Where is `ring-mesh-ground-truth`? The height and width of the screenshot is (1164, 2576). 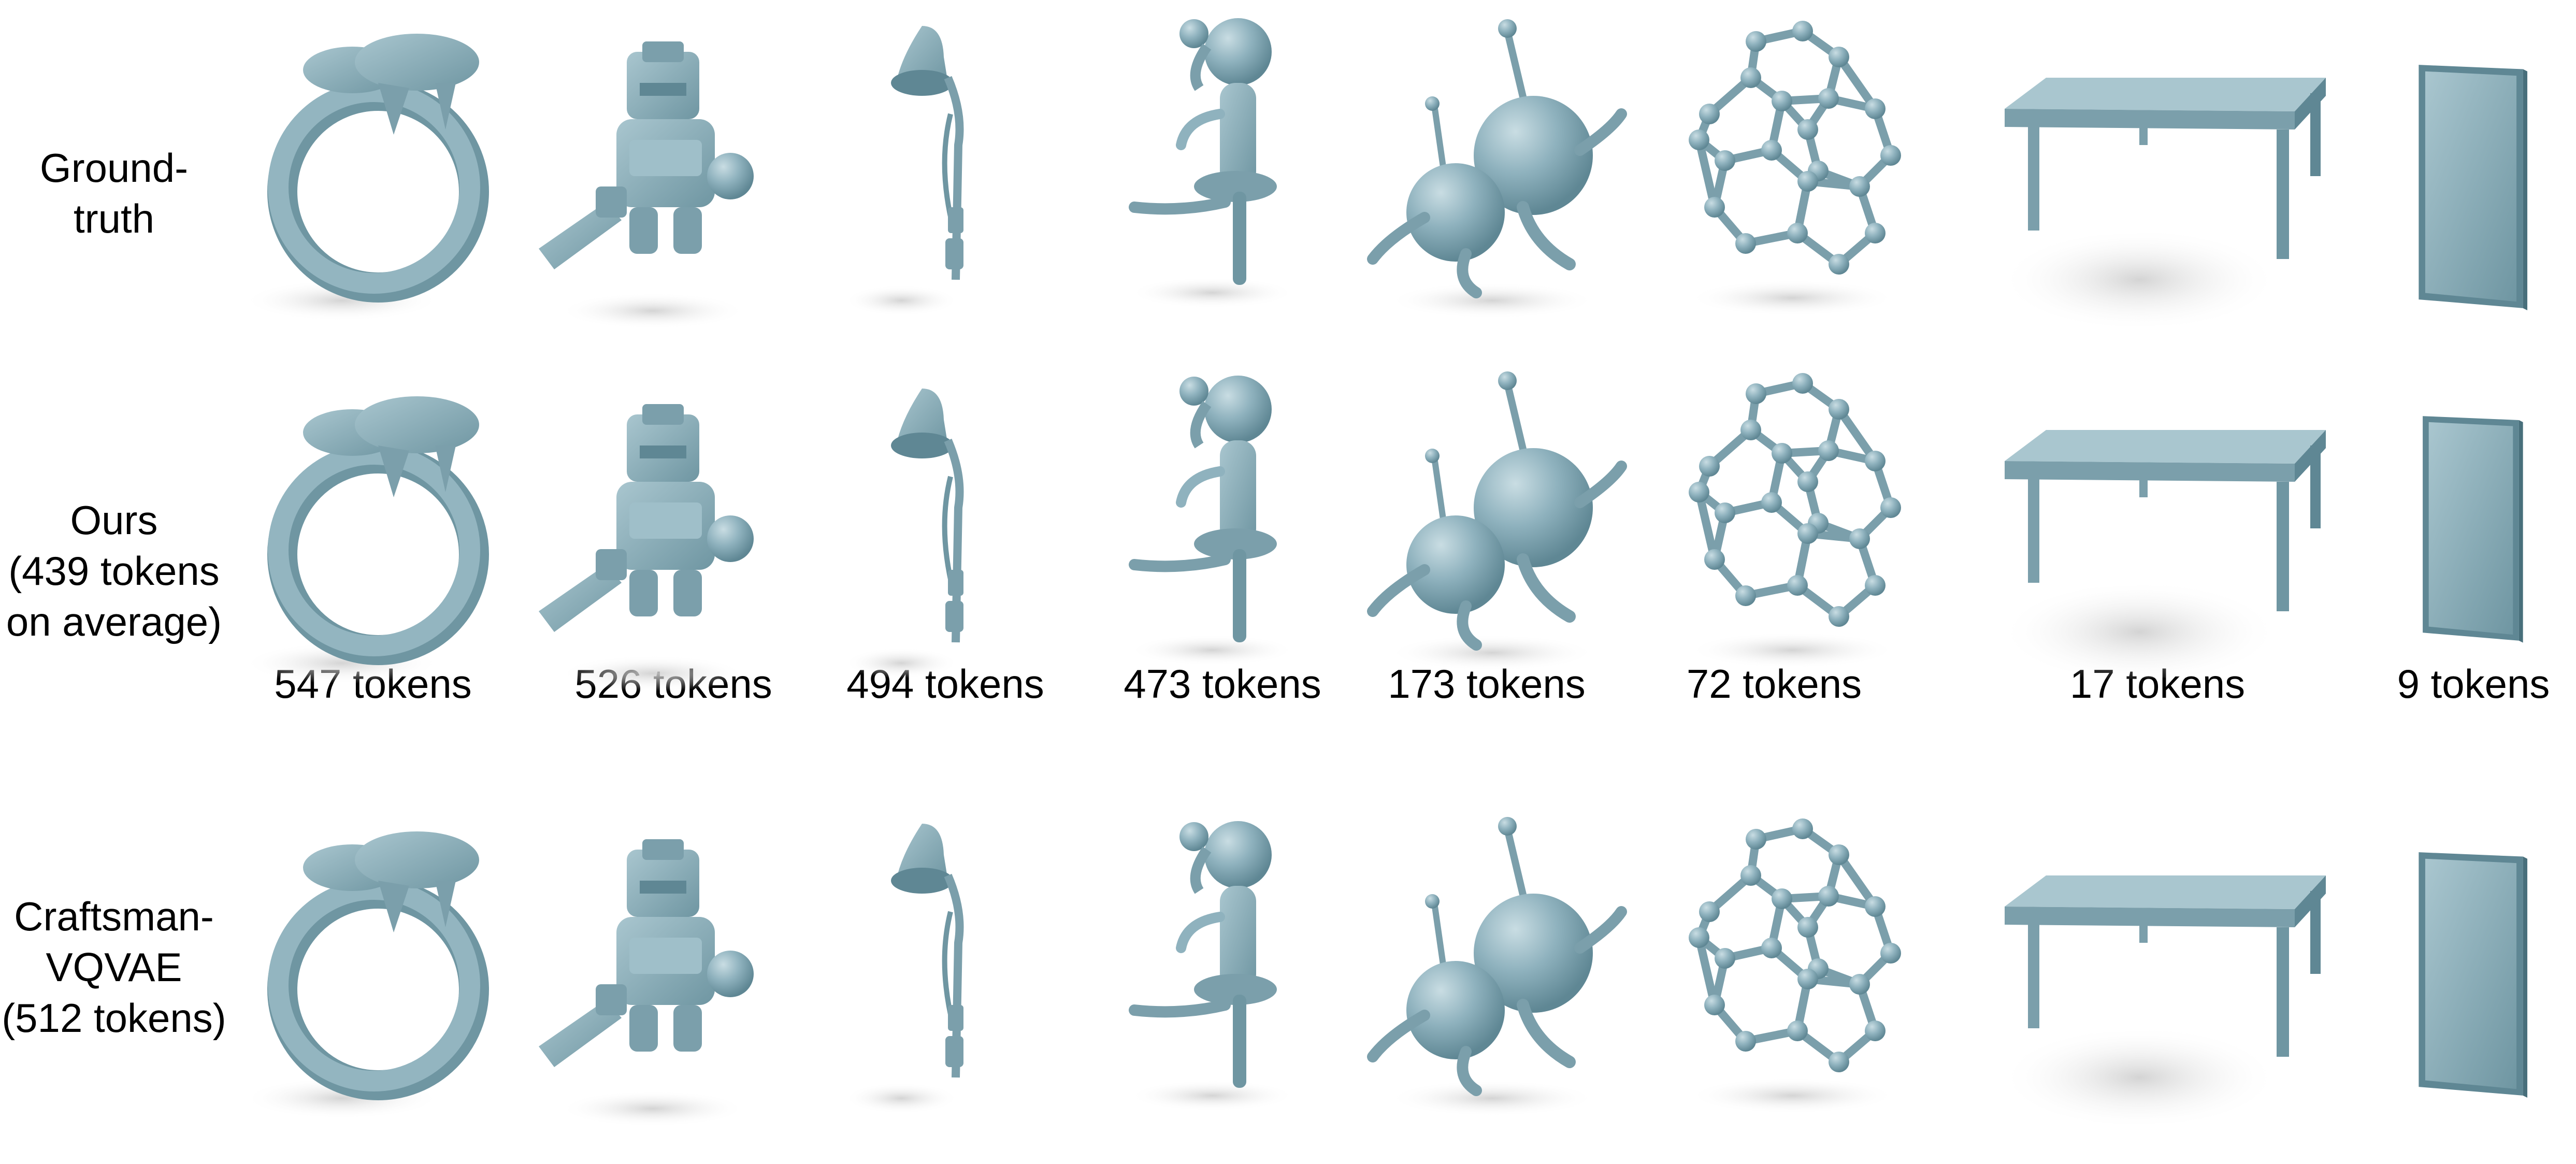 ring-mesh-ground-truth is located at coordinates (383, 171).